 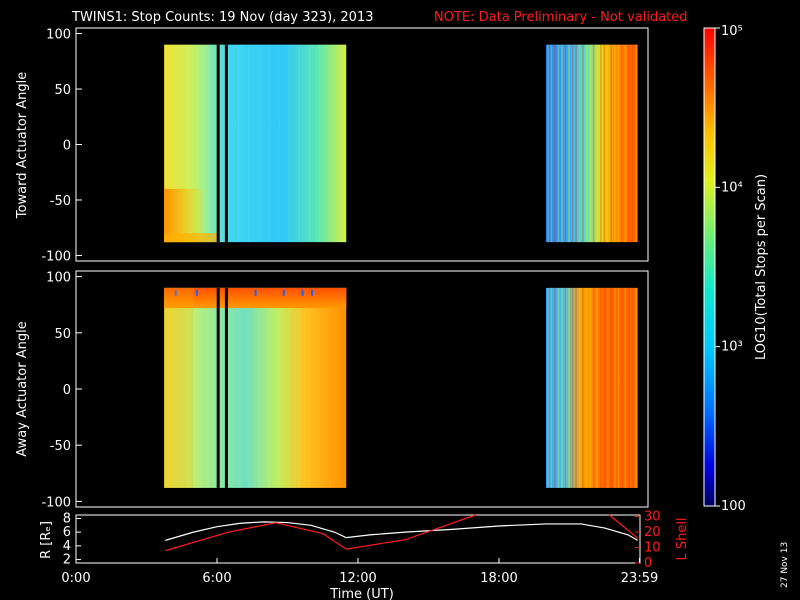 What do you see at coordinates (75, 578) in the screenshot?
I see `x-tick-label: 0:00` at bounding box center [75, 578].